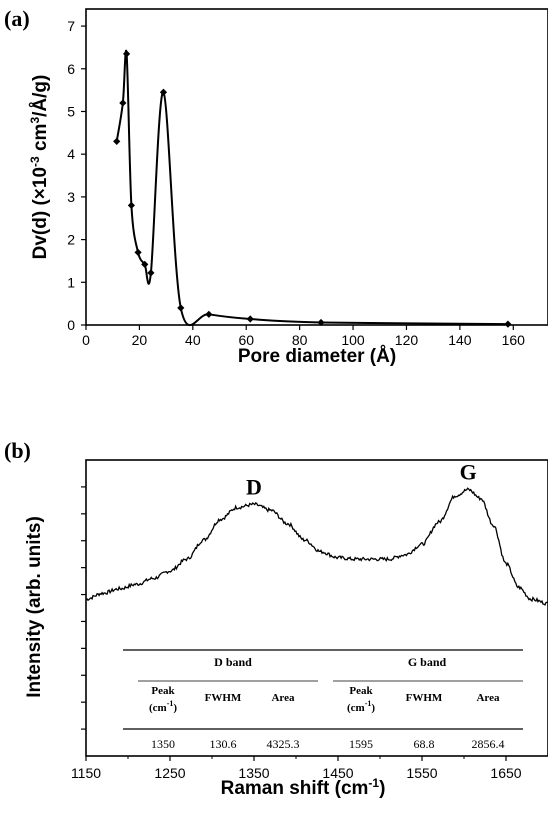 The image size is (548, 828). Describe the element at coordinates (317, 356) in the screenshot. I see `panel-a-x-axis-title: Pore diameter (Å)` at that location.